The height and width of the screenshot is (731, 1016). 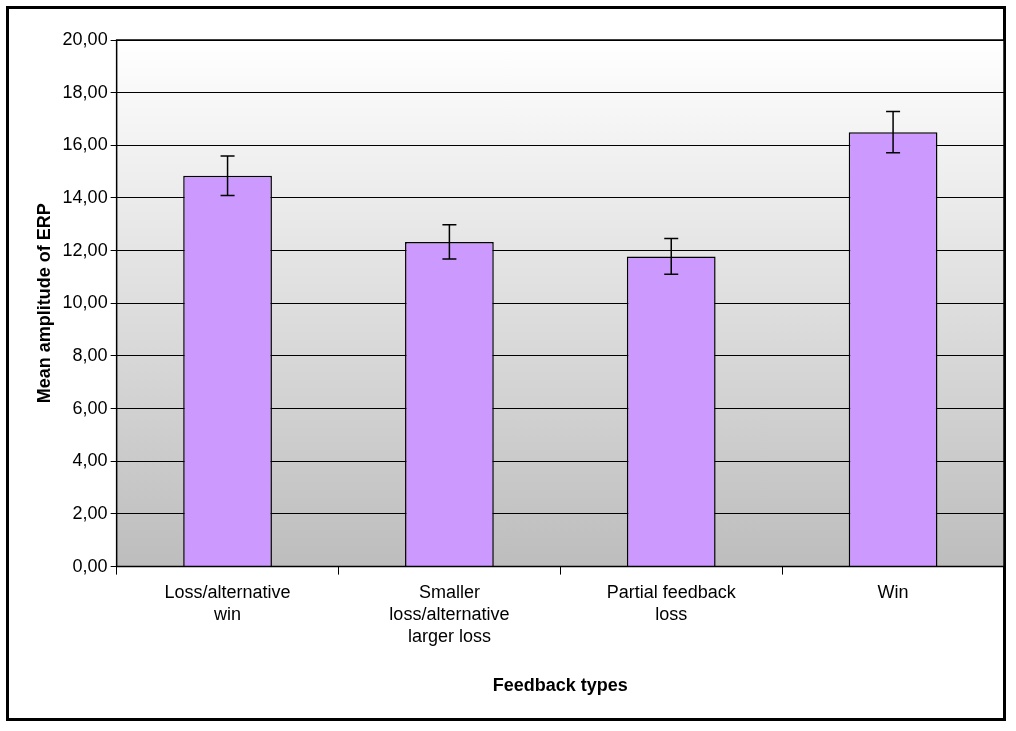 What do you see at coordinates (90, 565) in the screenshot?
I see `y-tick-label: 0,00` at bounding box center [90, 565].